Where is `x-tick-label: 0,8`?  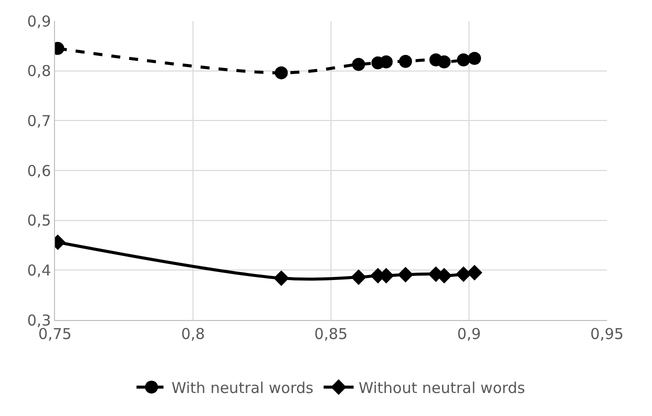 x-tick-label: 0,8 is located at coordinates (193, 334).